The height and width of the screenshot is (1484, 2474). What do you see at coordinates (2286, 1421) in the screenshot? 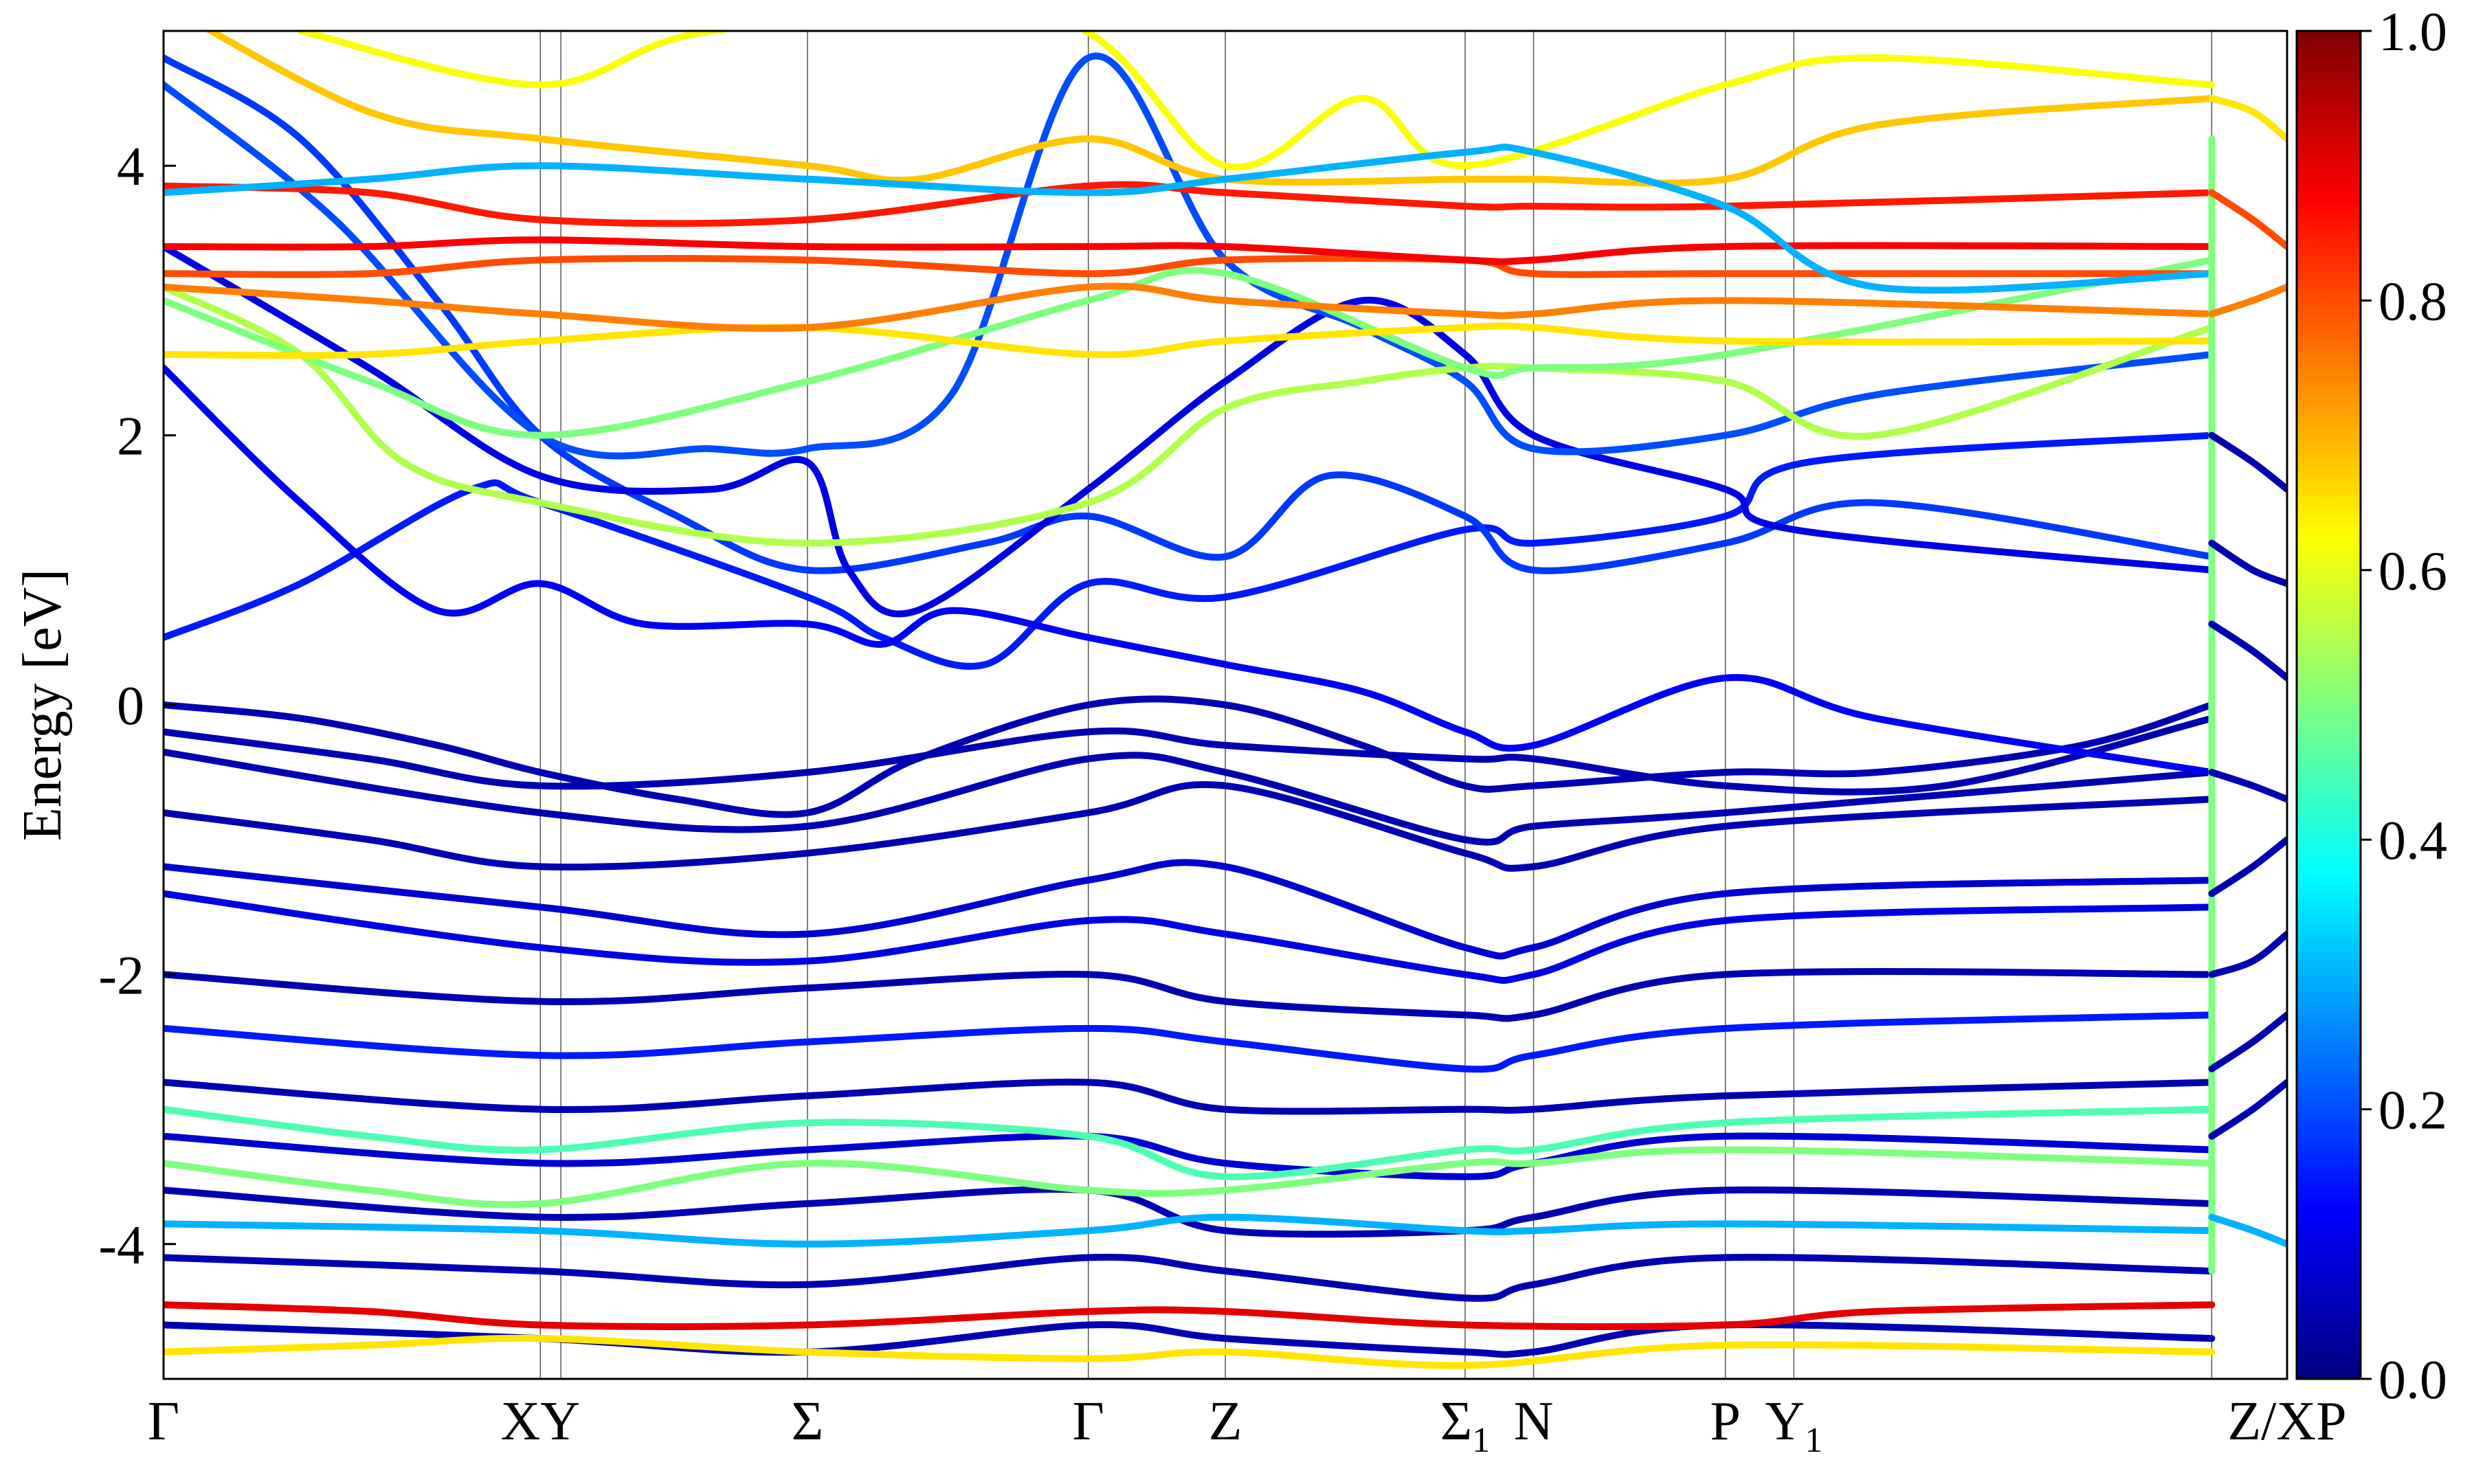
I see `k-point-label: Z/XP` at bounding box center [2286, 1421].